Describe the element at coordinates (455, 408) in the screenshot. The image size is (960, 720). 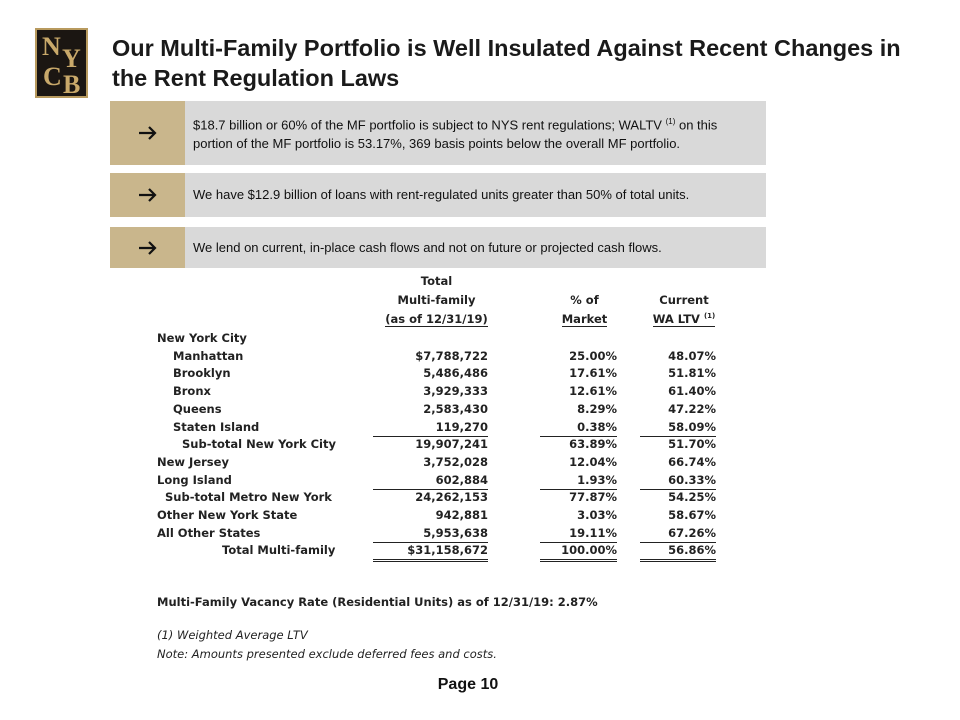
I see `cell: 2,583,430` at that location.